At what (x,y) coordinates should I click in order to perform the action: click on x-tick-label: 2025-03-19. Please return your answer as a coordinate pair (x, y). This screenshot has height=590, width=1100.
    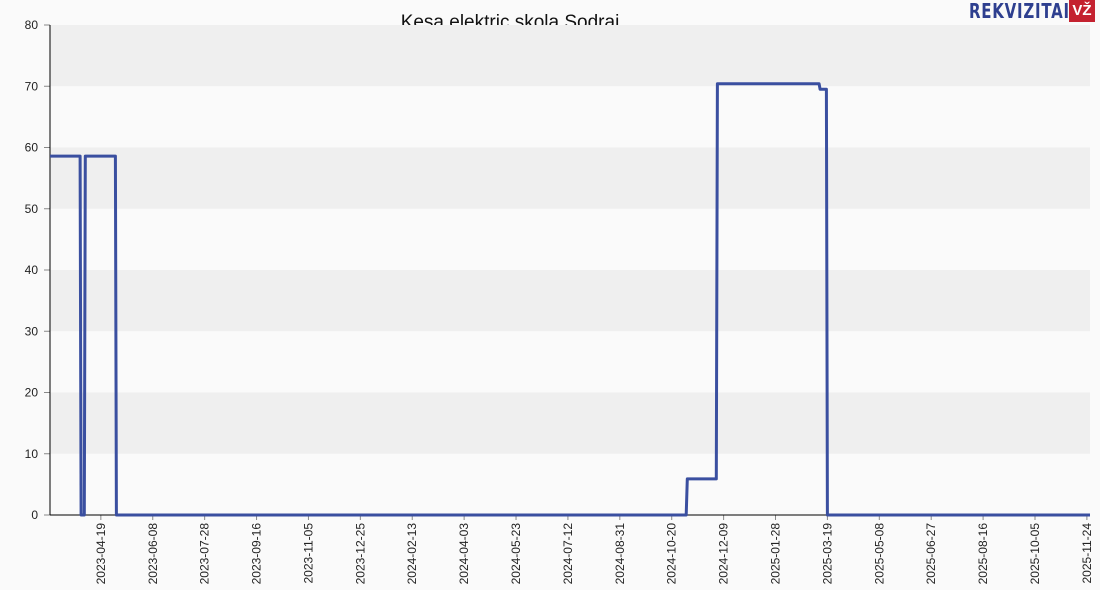
    Looking at the image, I should click on (827, 554).